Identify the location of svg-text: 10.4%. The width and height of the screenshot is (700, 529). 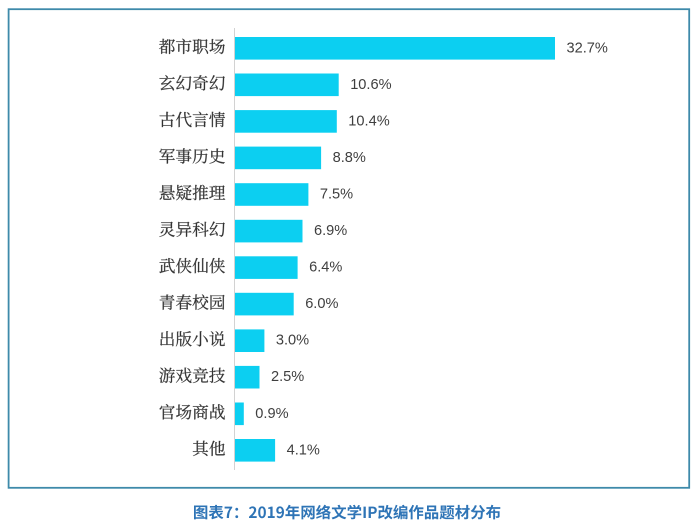
(368, 121).